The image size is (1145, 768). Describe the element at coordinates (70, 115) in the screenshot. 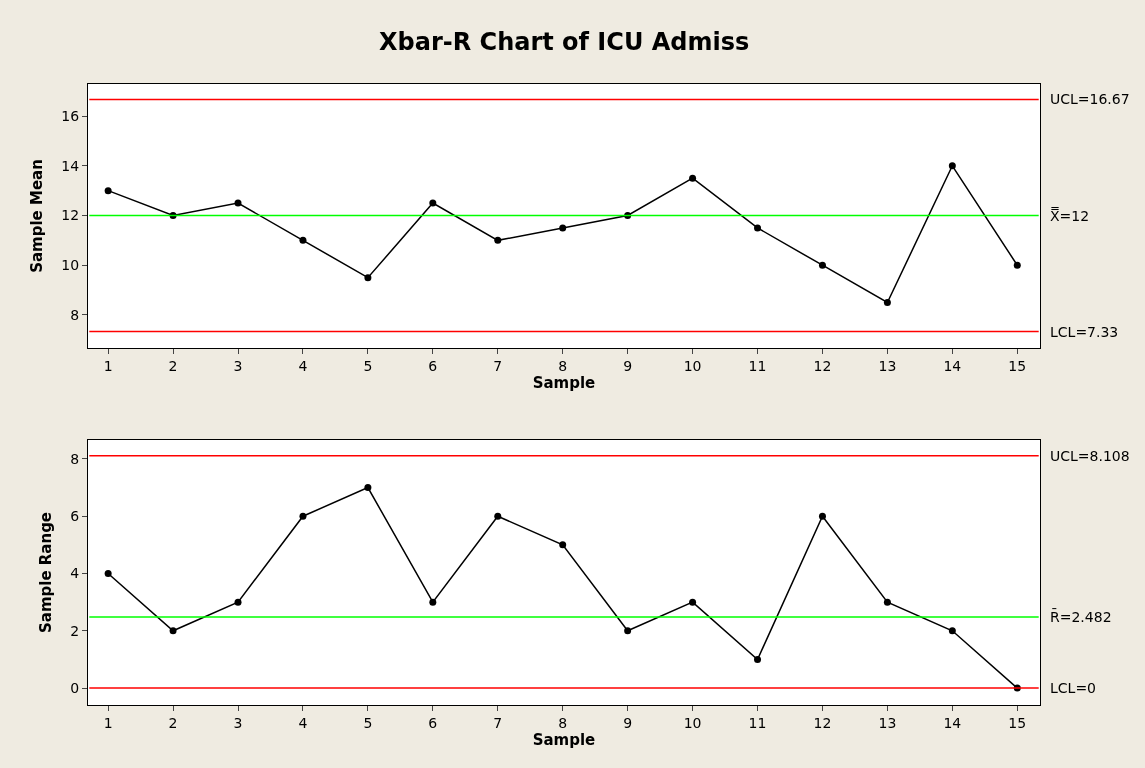

I see `y-tick-label: 16` at that location.